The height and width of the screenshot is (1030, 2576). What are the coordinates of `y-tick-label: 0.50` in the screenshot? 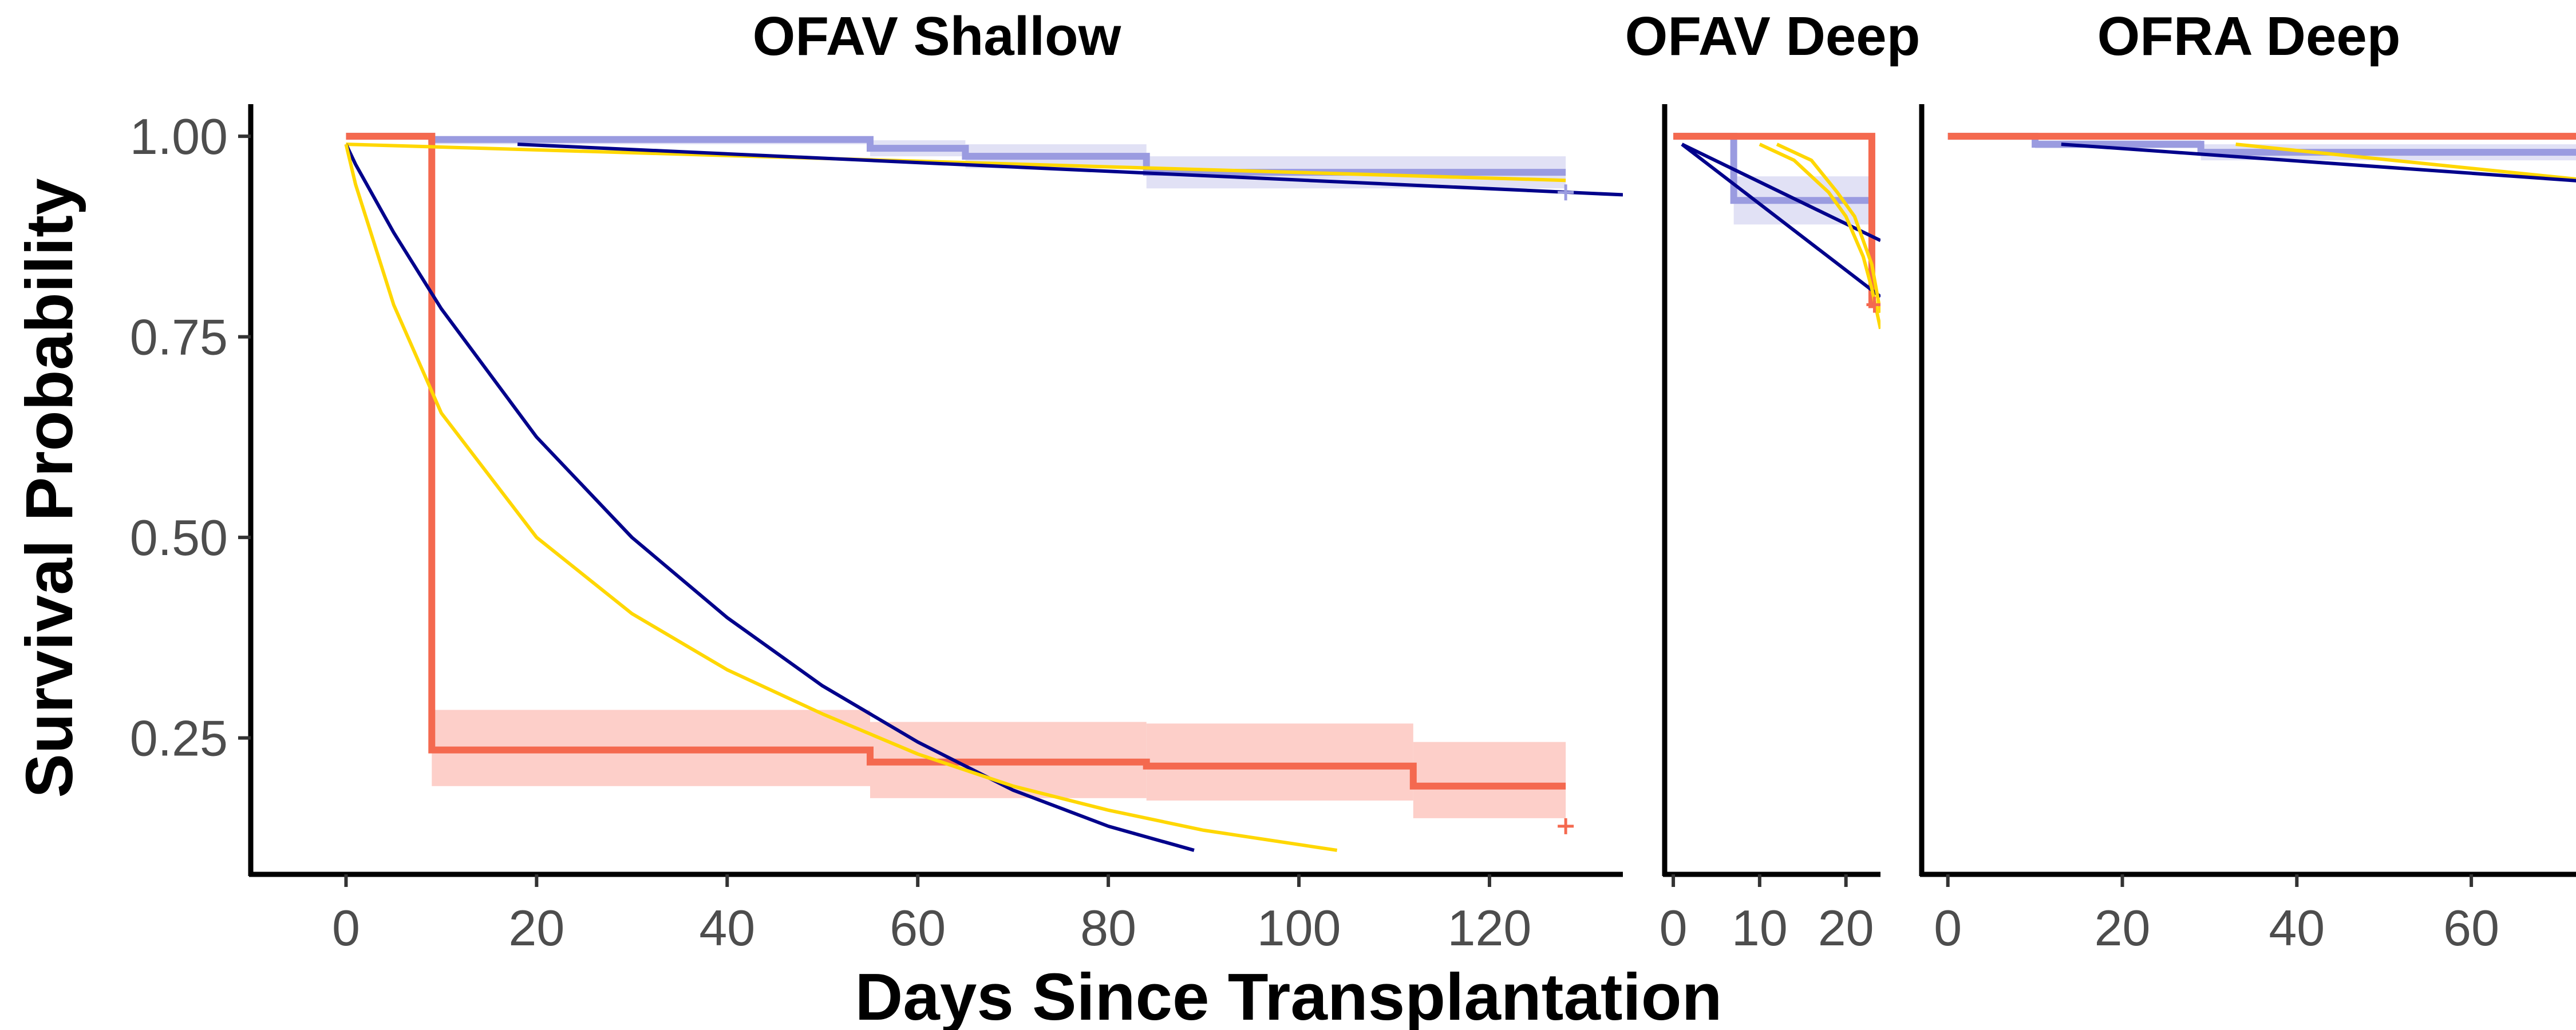 It's located at (179, 537).